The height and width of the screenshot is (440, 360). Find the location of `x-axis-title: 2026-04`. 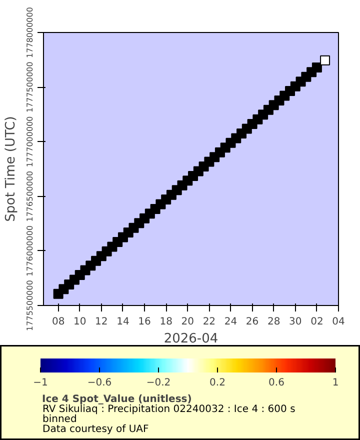

x-axis-title: 2026-04 is located at coordinates (191, 339).